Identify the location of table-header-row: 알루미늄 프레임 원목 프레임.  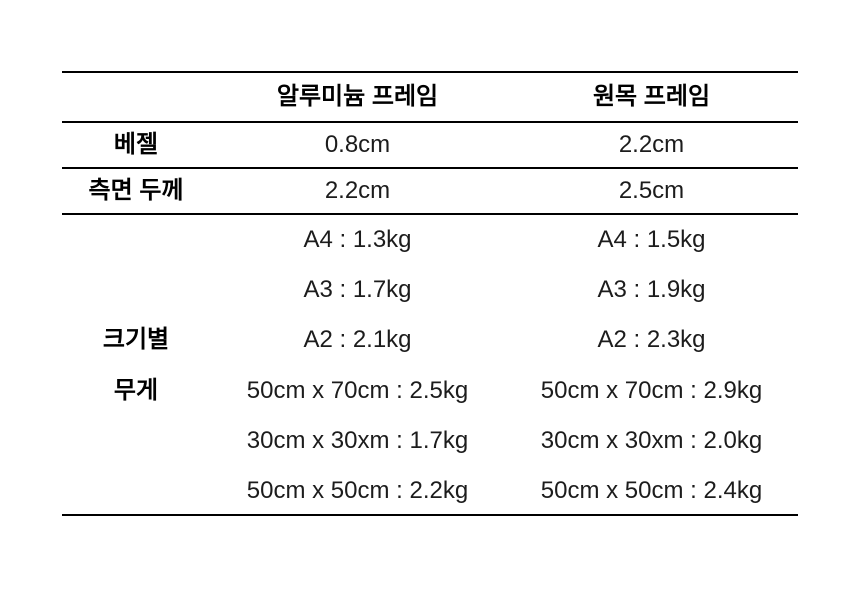
(430, 97).